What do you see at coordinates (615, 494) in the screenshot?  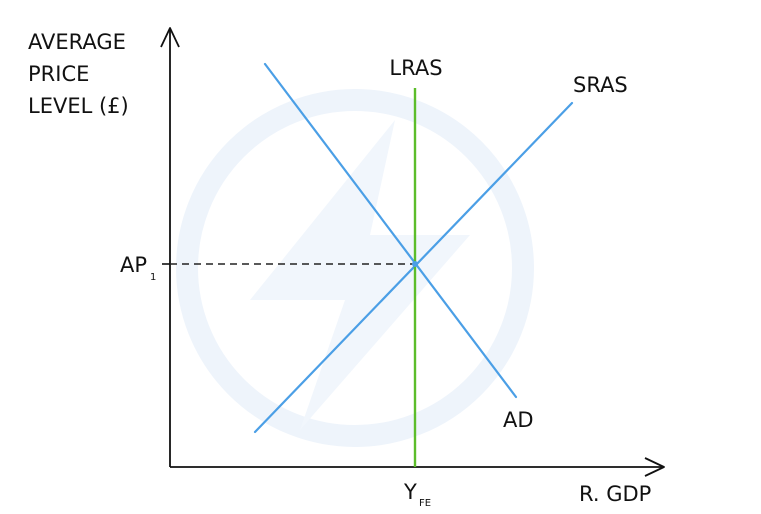 I see `x-axis-label: R. GDP` at bounding box center [615, 494].